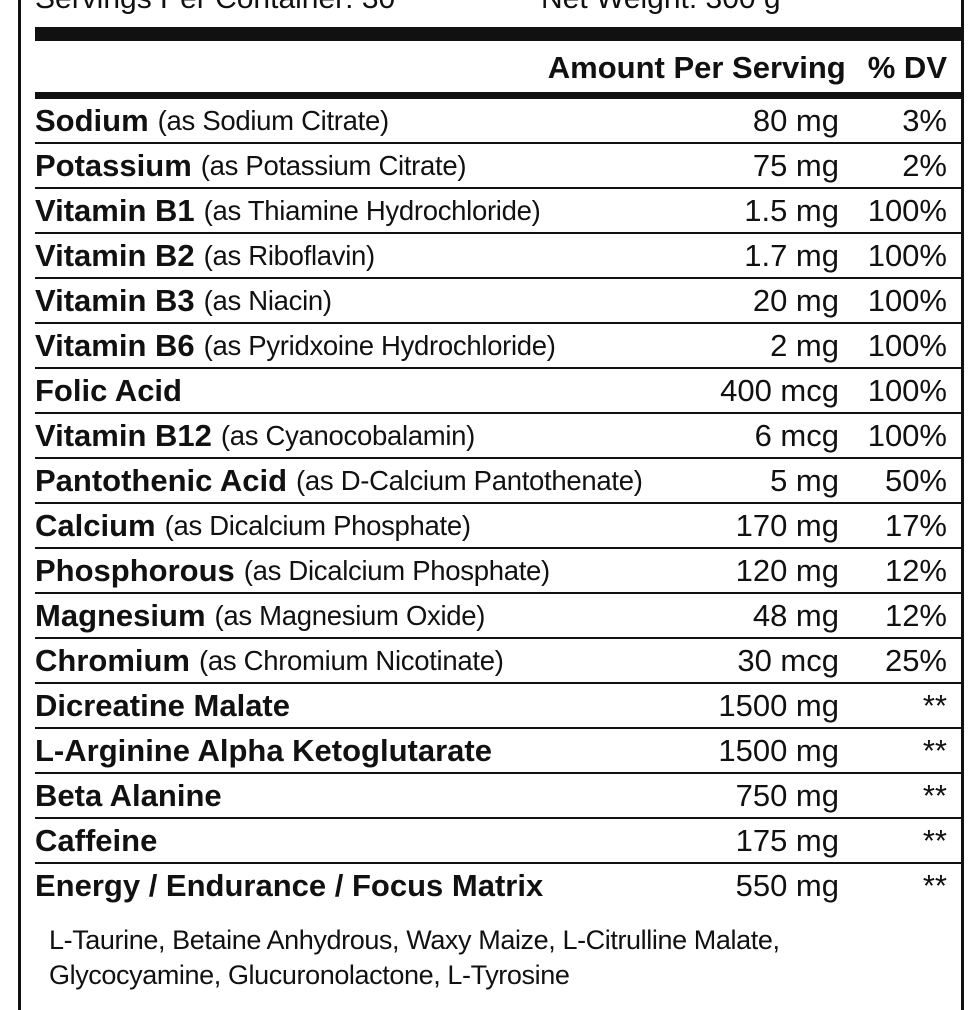 The height and width of the screenshot is (1010, 980). Describe the element at coordinates (273, 120) in the screenshot. I see `nutrient-source: (as Sodium Citrate)` at that location.